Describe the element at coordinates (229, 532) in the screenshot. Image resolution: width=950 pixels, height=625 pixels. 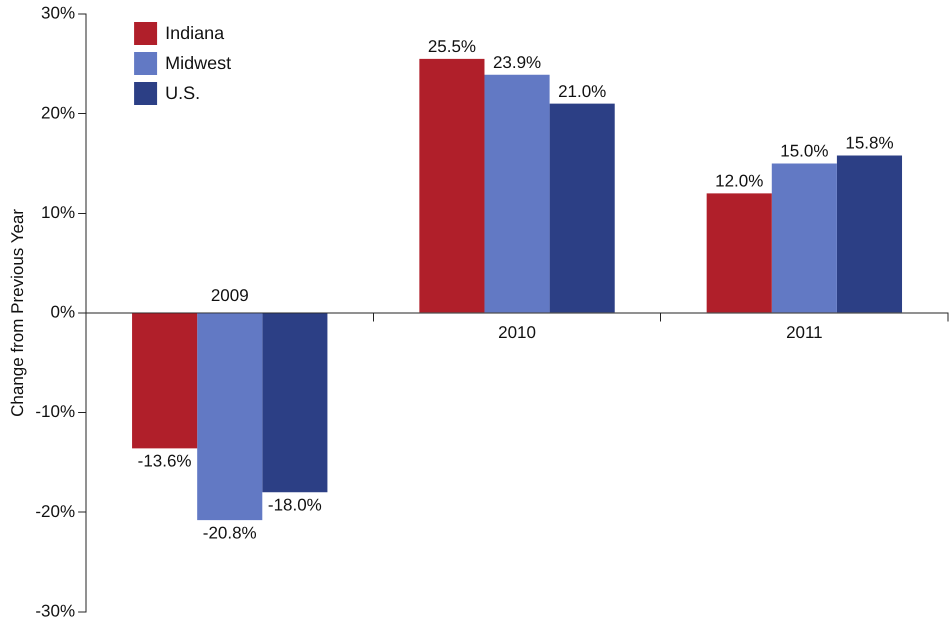
I see `data-label: -20.8%` at that location.